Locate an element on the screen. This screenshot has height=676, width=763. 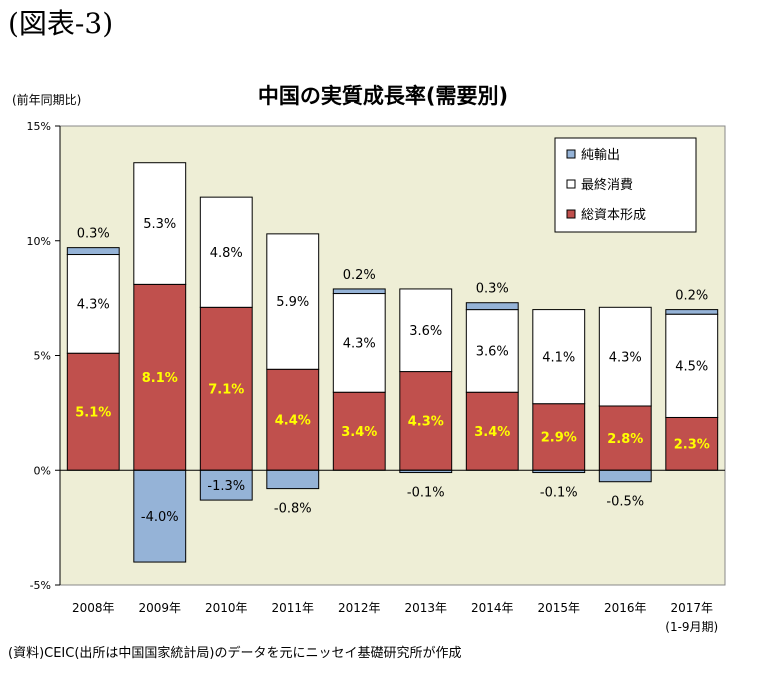
x-tick-label: 2016年 is located at coordinates (625, 608).